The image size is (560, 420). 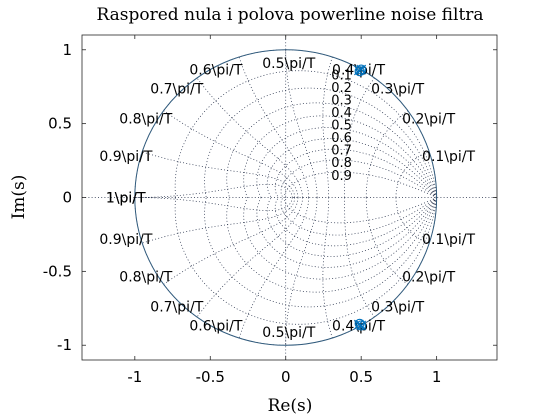 What do you see at coordinates (19, 197) in the screenshot?
I see `y-axis-label: Im(s)` at bounding box center [19, 197].